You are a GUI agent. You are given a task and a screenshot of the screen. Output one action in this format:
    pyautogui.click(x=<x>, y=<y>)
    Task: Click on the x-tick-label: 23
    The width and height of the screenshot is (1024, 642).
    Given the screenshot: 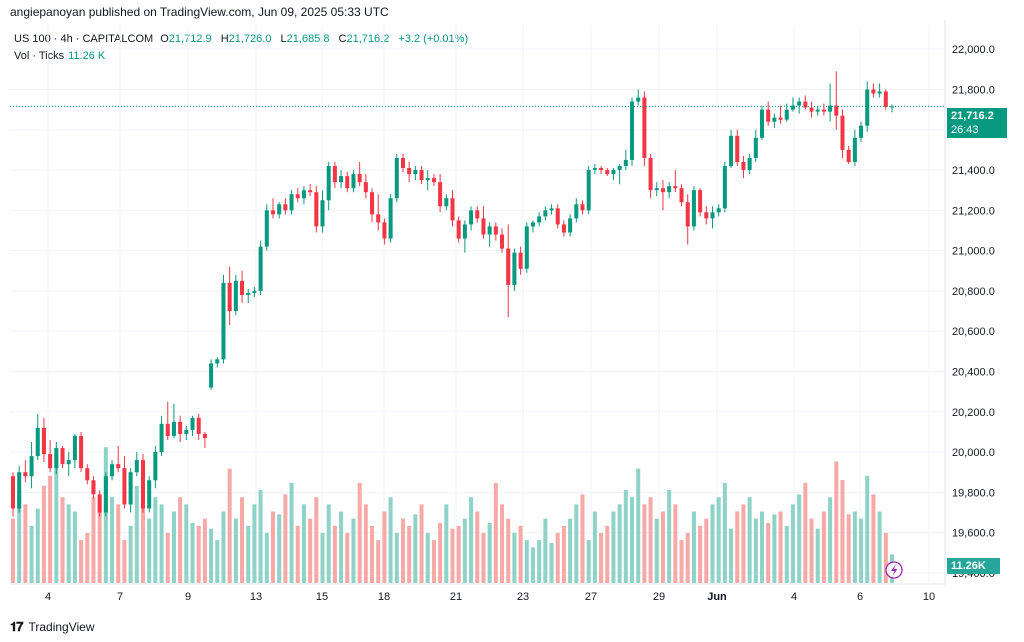 What is the action you would take?
    pyautogui.click(x=523, y=597)
    